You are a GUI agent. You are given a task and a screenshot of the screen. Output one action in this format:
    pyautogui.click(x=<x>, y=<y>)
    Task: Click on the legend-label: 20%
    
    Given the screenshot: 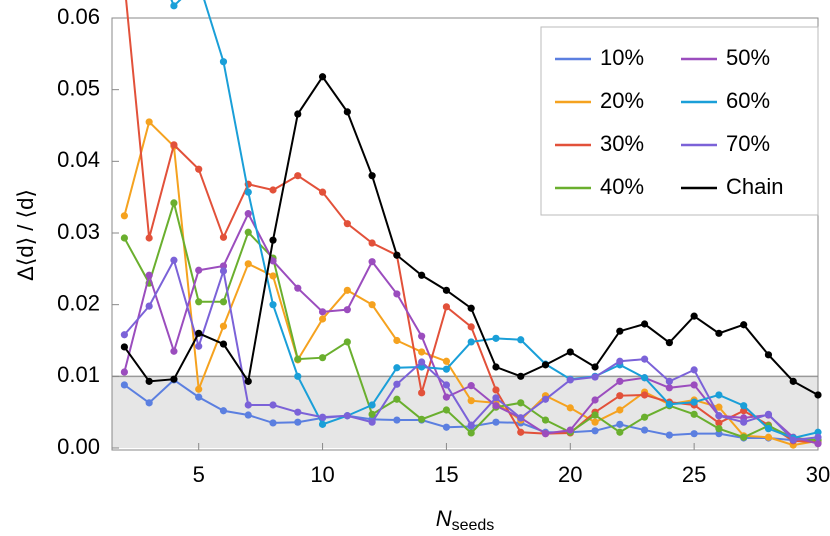 What is the action you would take?
    pyautogui.click(x=622, y=100)
    